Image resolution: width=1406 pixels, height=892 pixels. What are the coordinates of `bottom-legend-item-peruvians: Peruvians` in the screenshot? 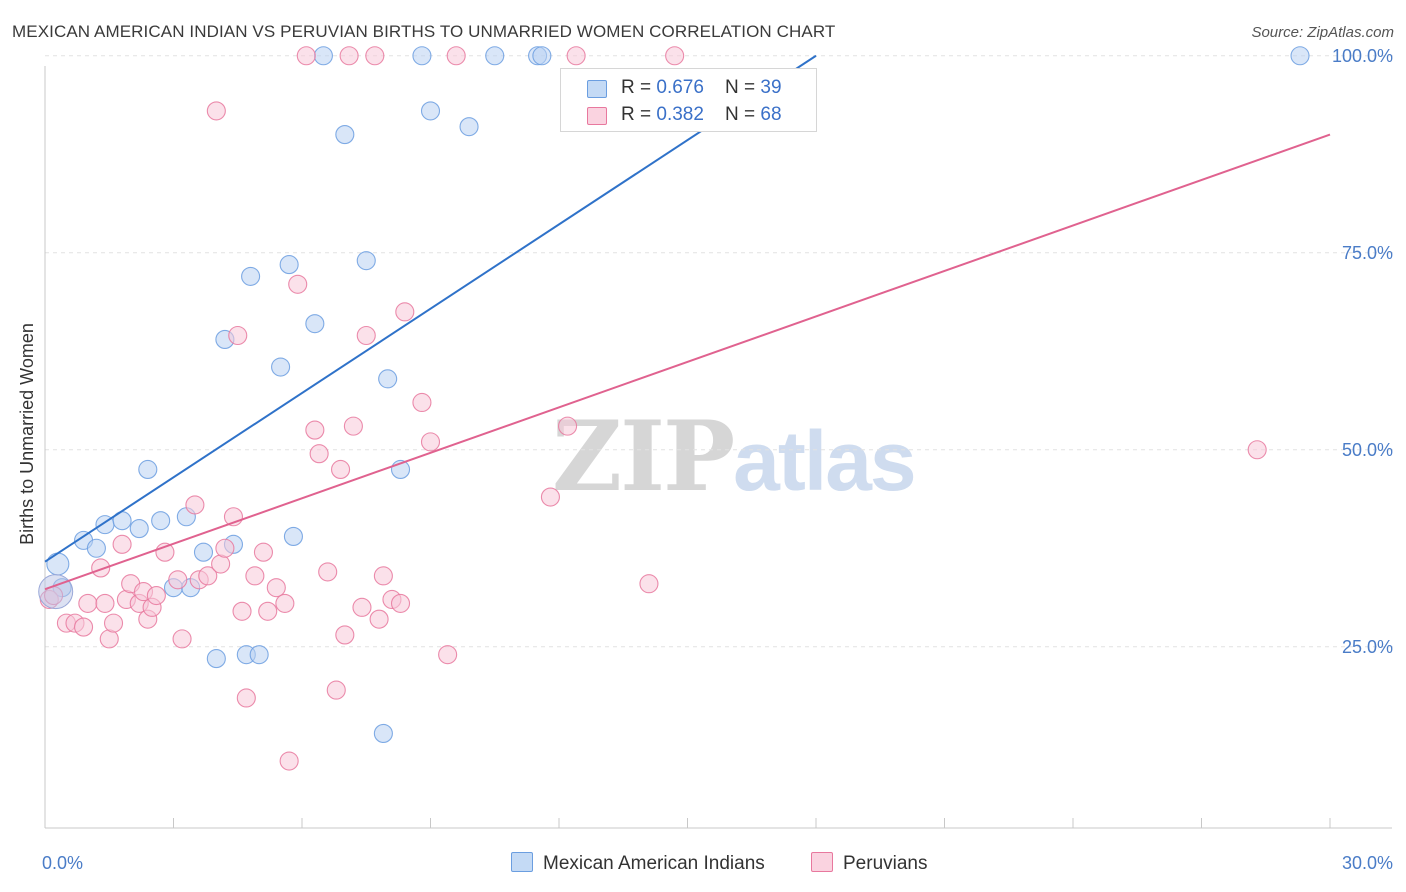 It's located at (869, 863).